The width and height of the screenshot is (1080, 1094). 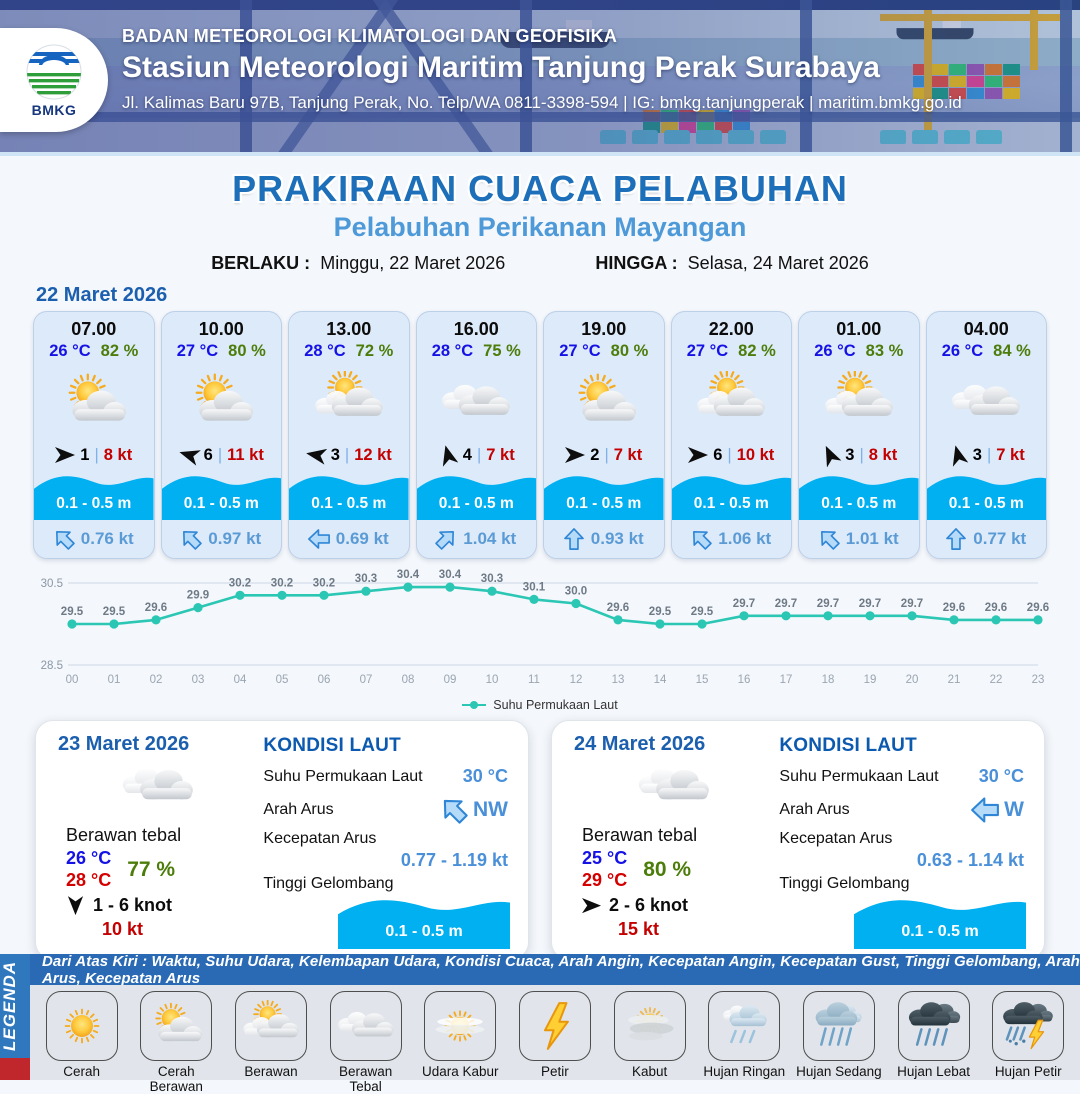 I want to click on wind-row: 3 | 12 kt, so click(x=349, y=455).